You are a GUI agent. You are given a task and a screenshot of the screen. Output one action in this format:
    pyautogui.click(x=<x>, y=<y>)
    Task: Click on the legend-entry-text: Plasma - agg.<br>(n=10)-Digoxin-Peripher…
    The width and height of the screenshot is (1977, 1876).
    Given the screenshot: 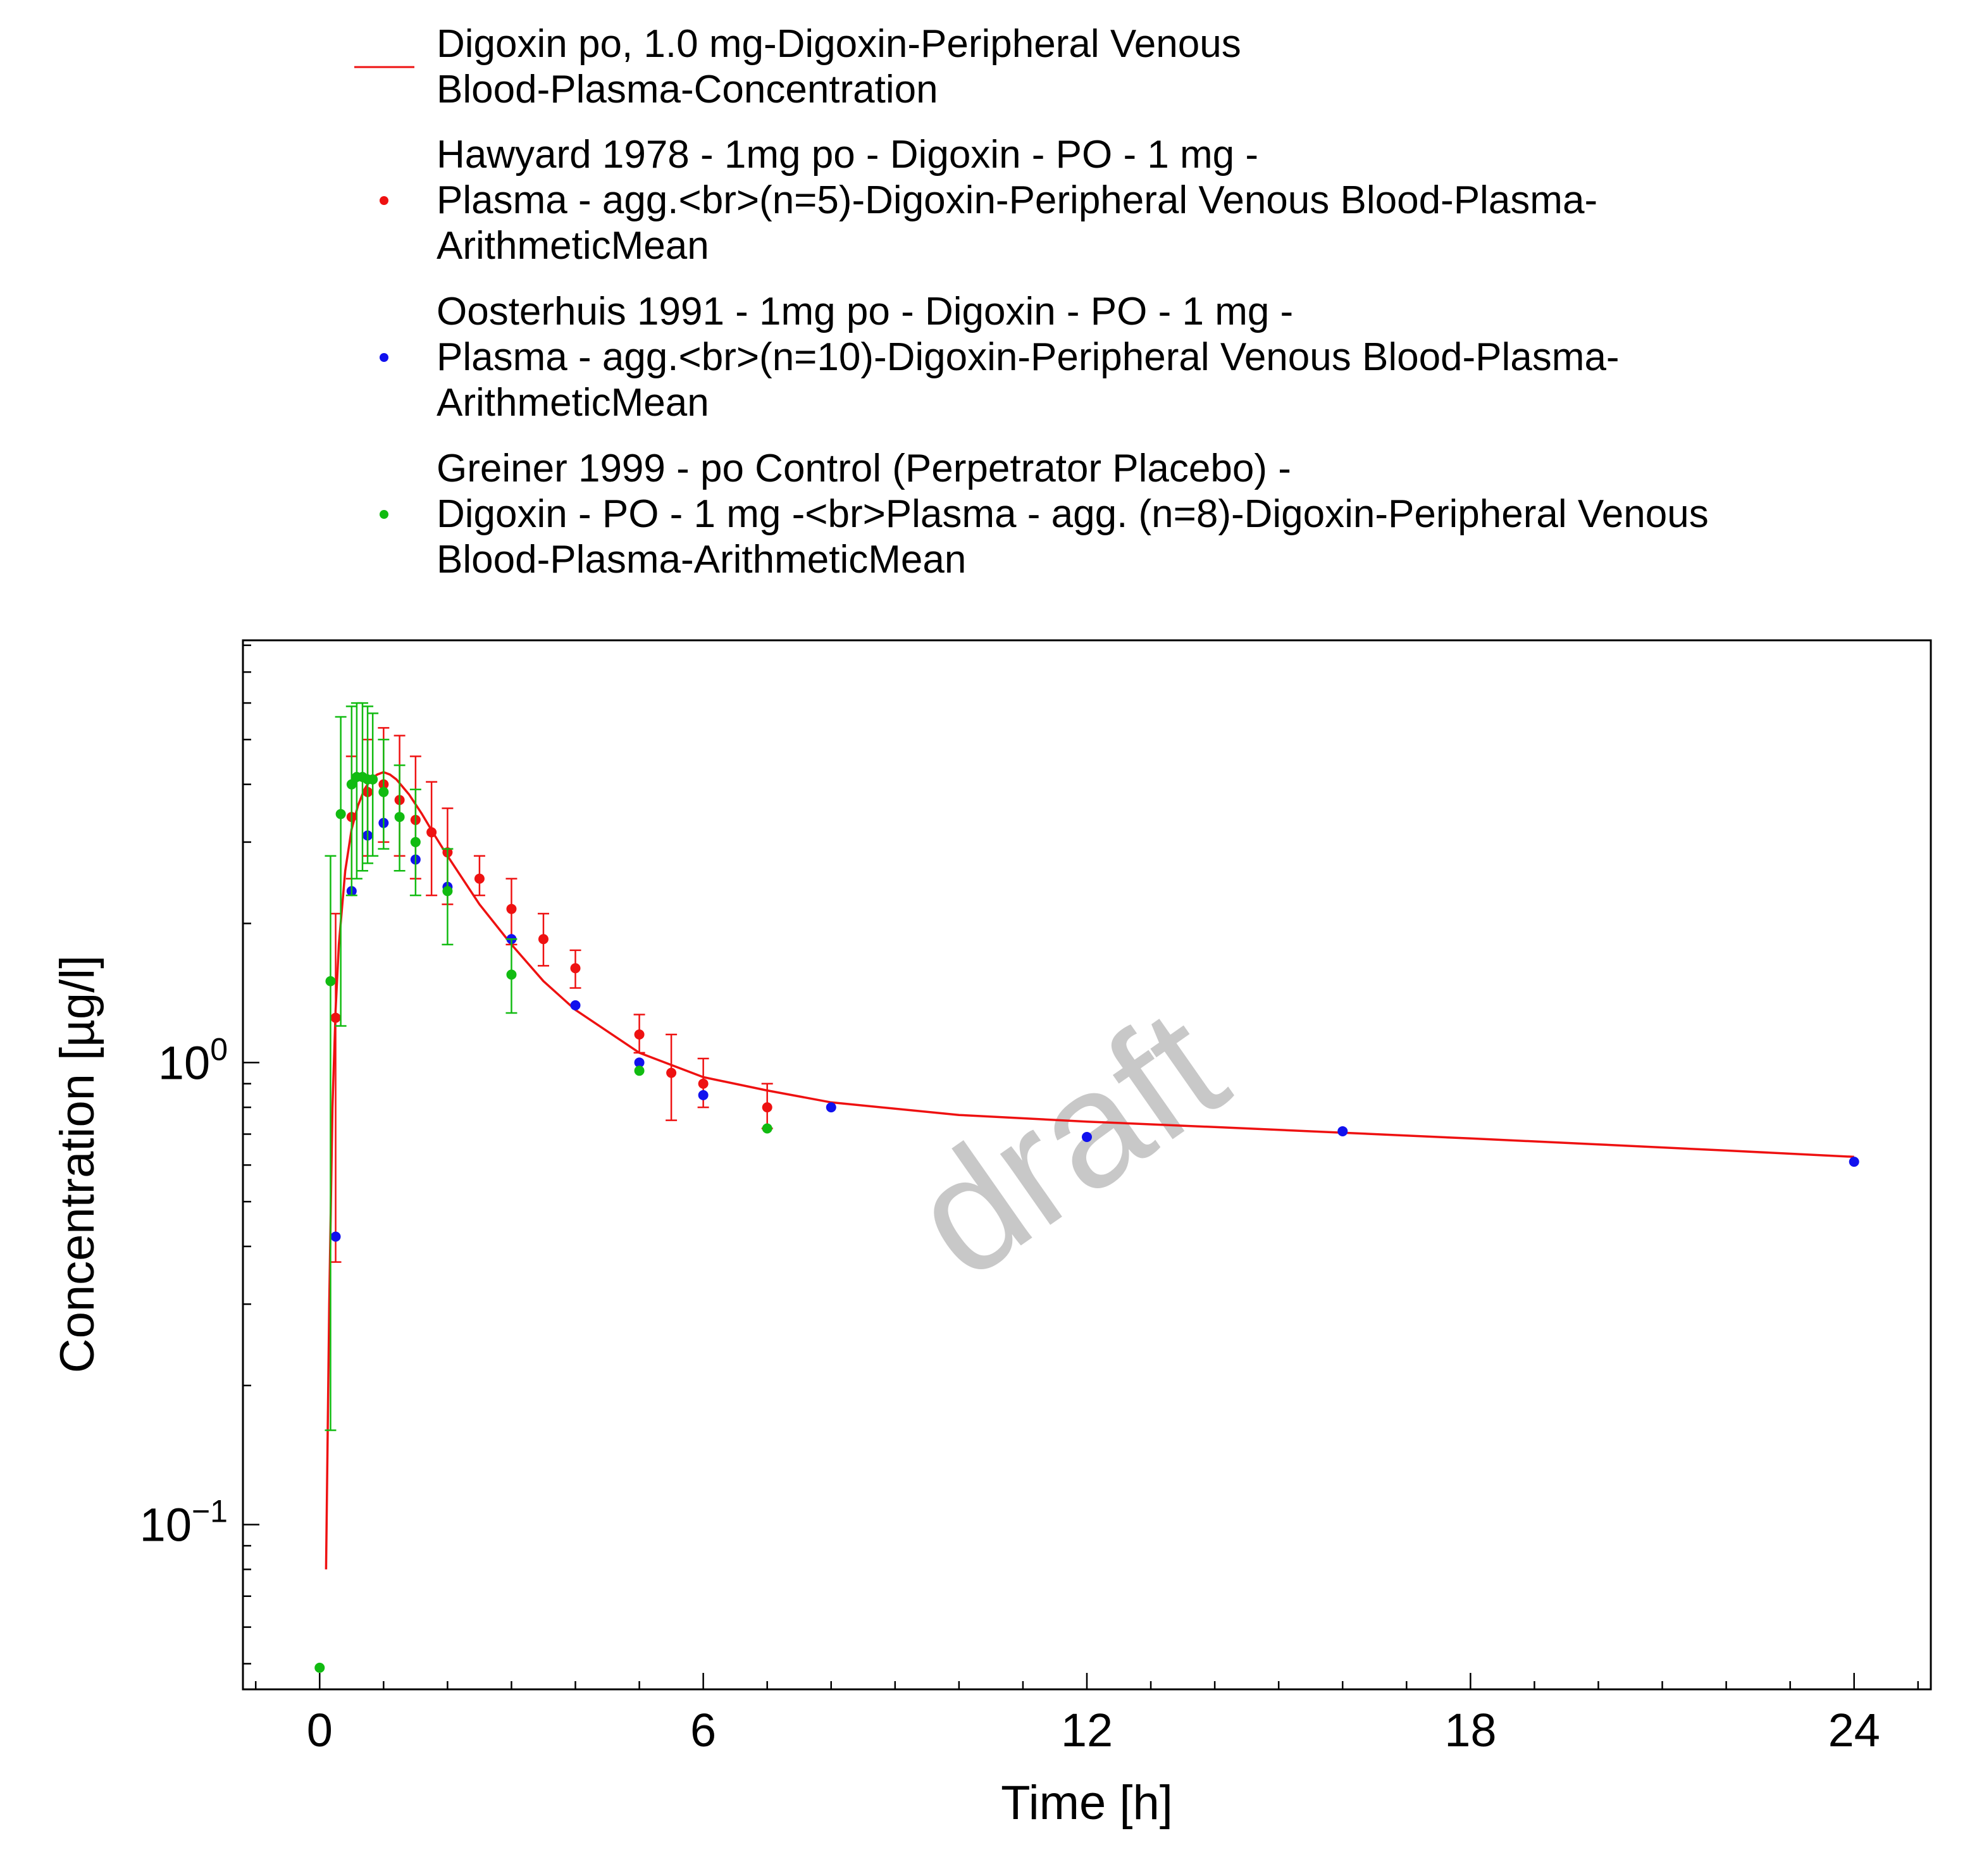 What is the action you would take?
    pyautogui.click(x=1028, y=357)
    